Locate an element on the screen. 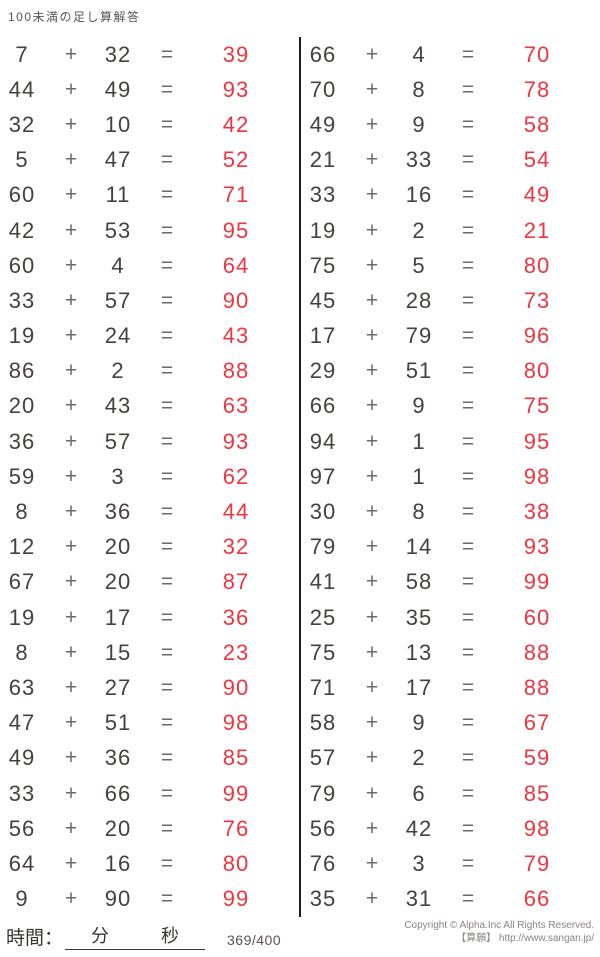 This screenshot has height=957, width=600. problem-row: 8 +36 = 44 is located at coordinates (149, 511).